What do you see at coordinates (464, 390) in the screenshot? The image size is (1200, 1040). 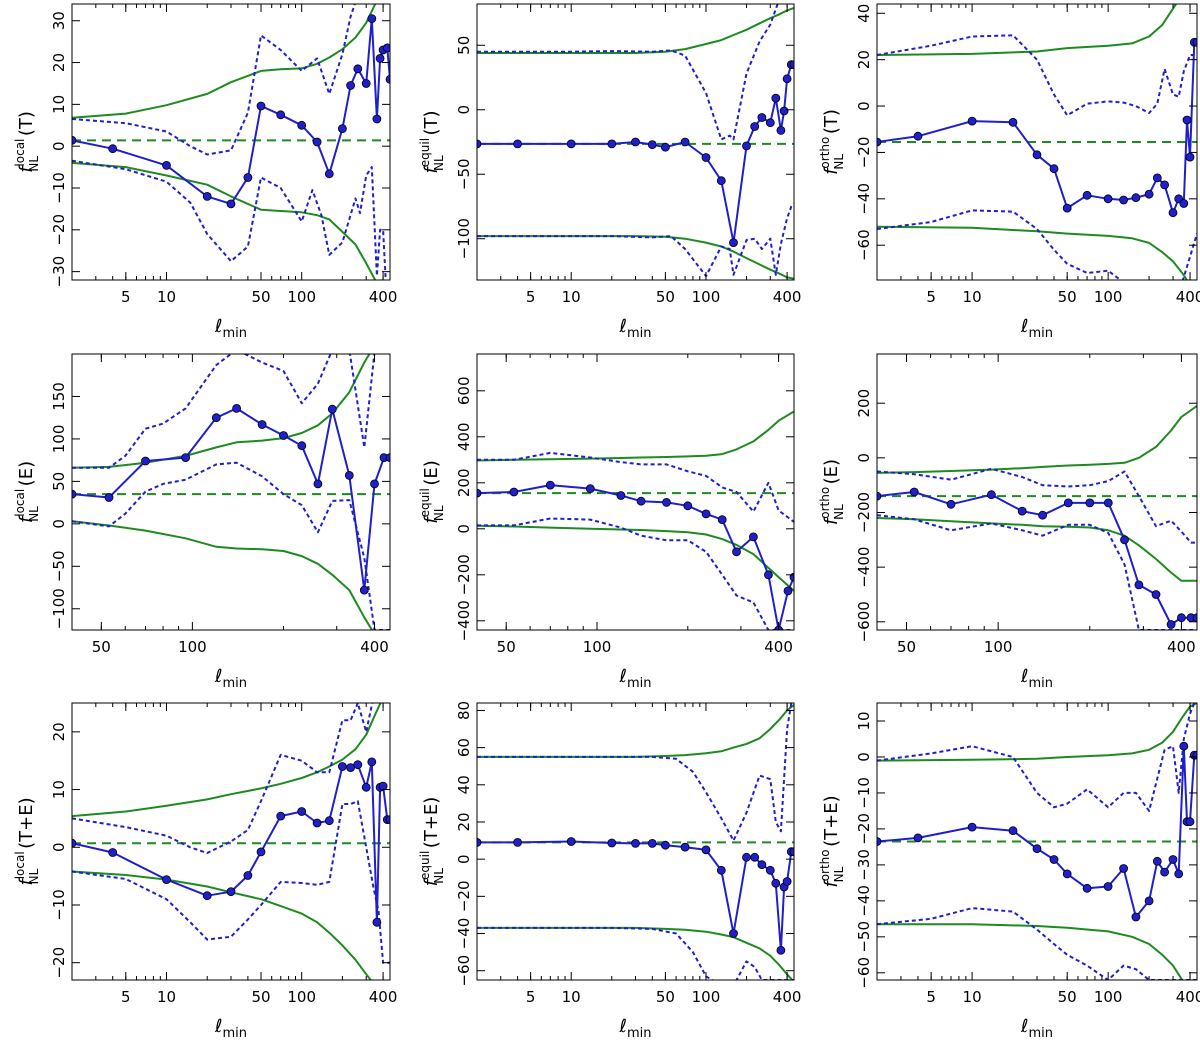 I see `y-tick-label: 600` at bounding box center [464, 390].